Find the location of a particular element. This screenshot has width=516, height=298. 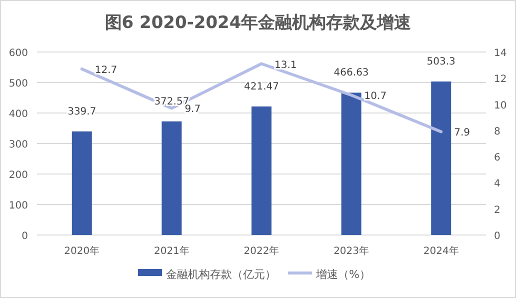

x-tick-label: 2023年 is located at coordinates (352, 251).